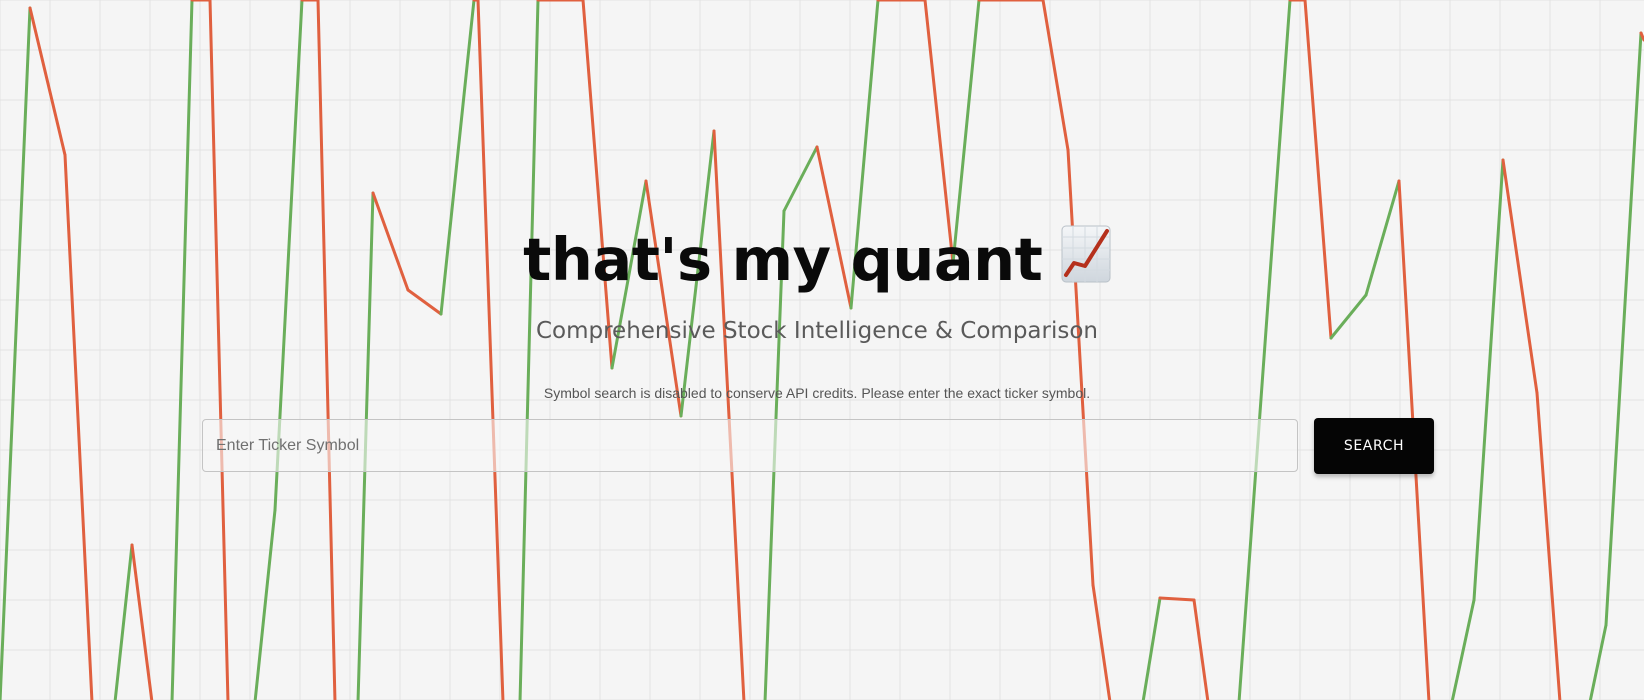 This screenshot has height=700, width=1644. Describe the element at coordinates (1374, 446) in the screenshot. I see `search-button: SEARCH` at that location.